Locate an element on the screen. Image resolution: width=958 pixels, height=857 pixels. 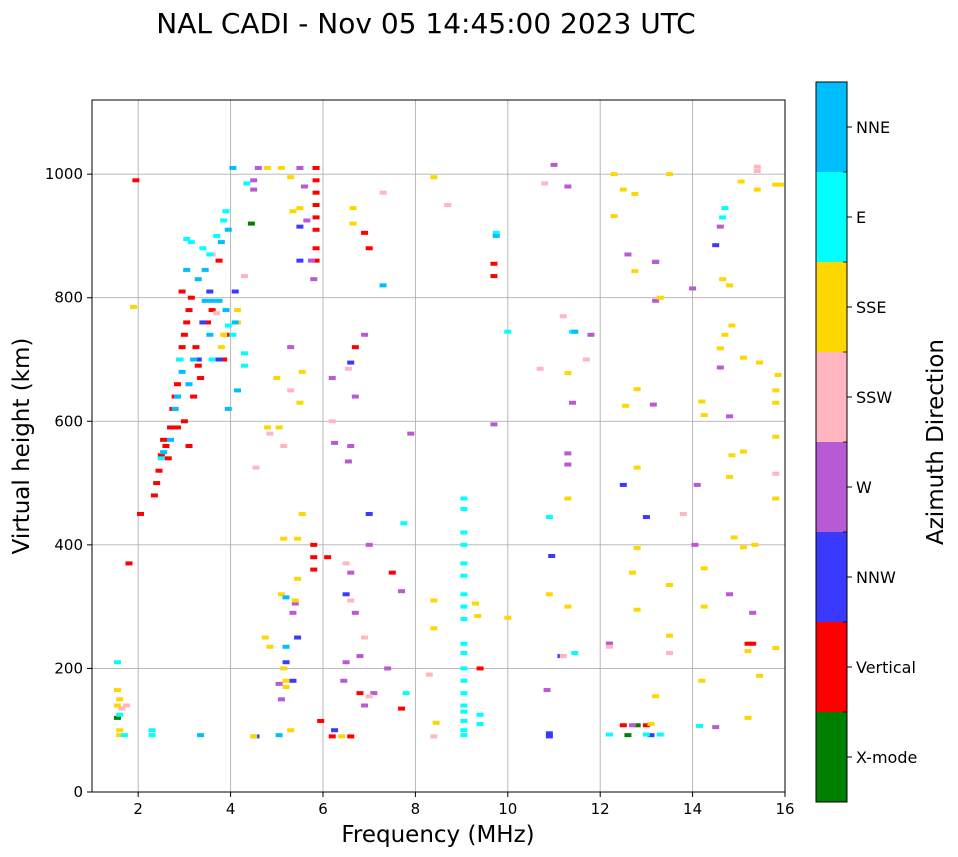
x-tick-label: 12 is located at coordinates (600, 809).